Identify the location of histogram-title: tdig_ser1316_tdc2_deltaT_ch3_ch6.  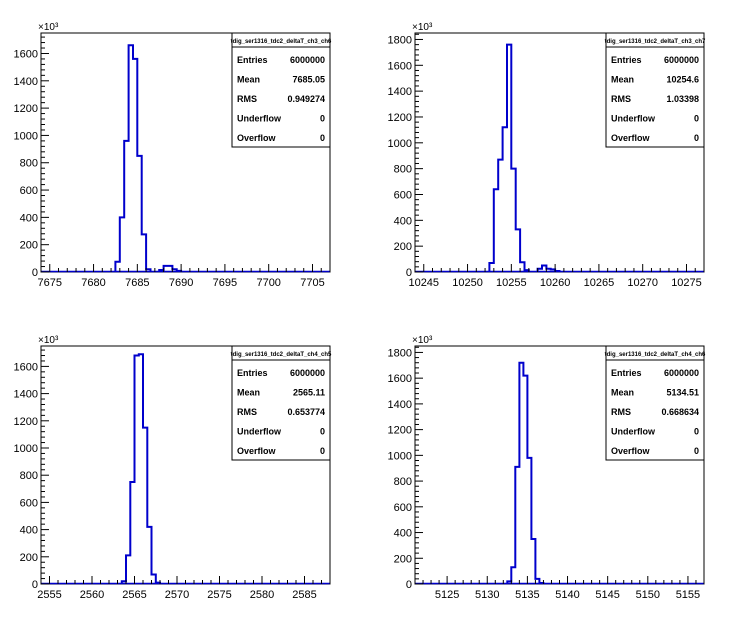
(281, 42).